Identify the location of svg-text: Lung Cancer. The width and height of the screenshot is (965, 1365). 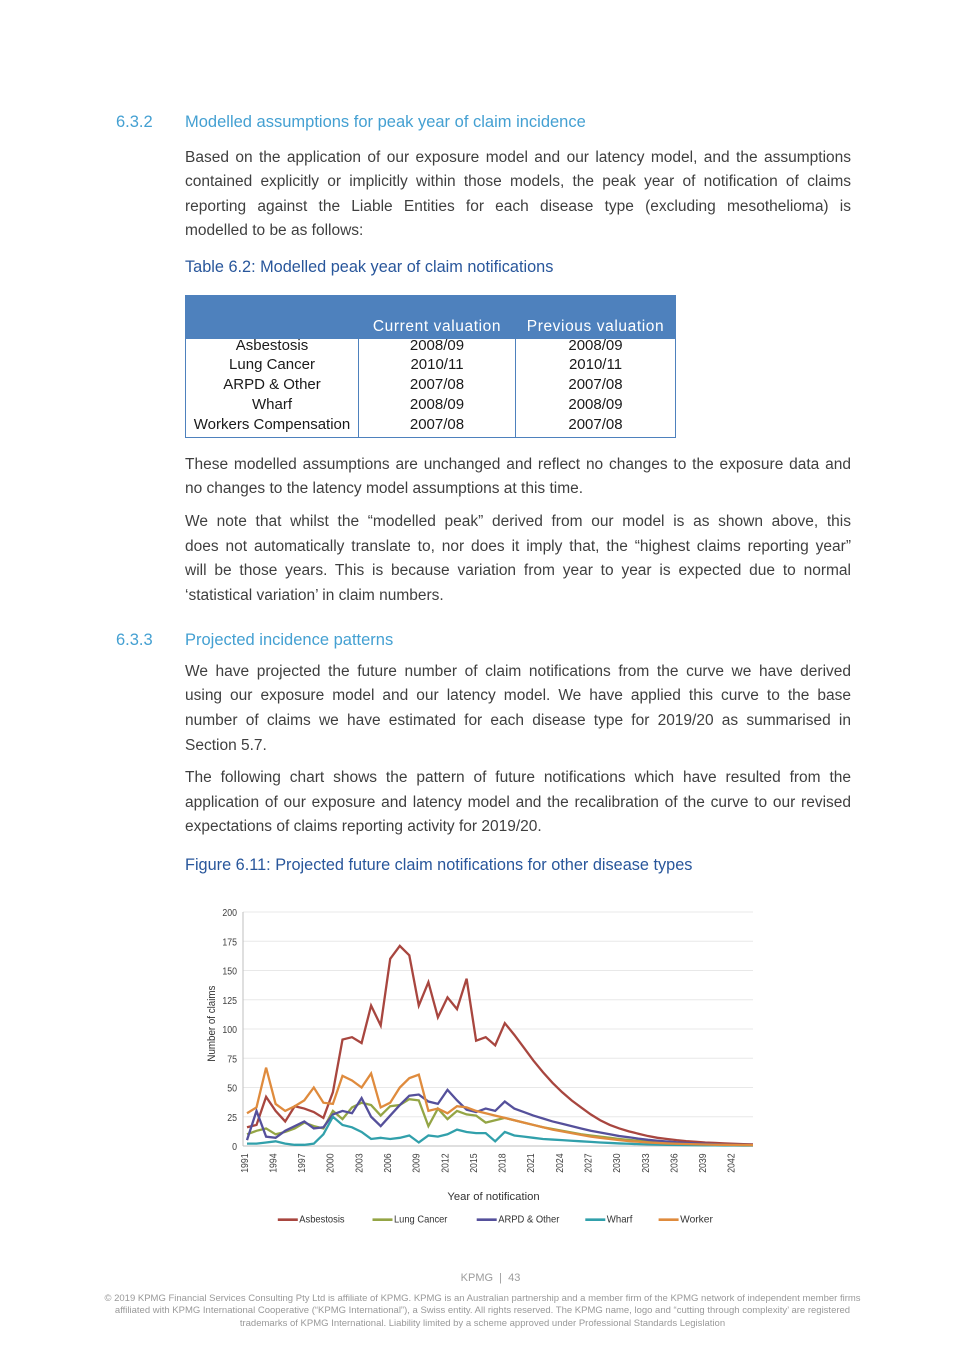
(421, 1219).